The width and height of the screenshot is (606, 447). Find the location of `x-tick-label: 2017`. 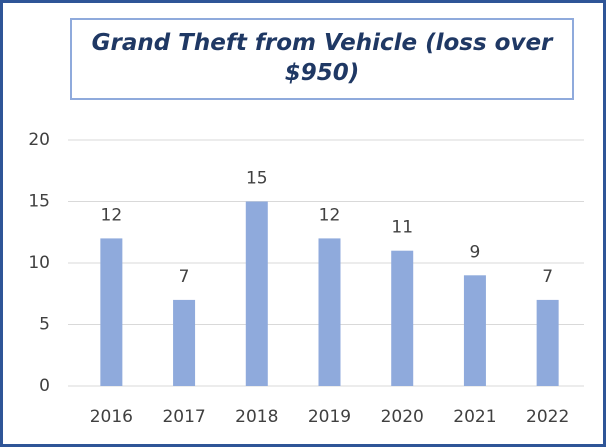

x-tick-label: 2017 is located at coordinates (183, 417).